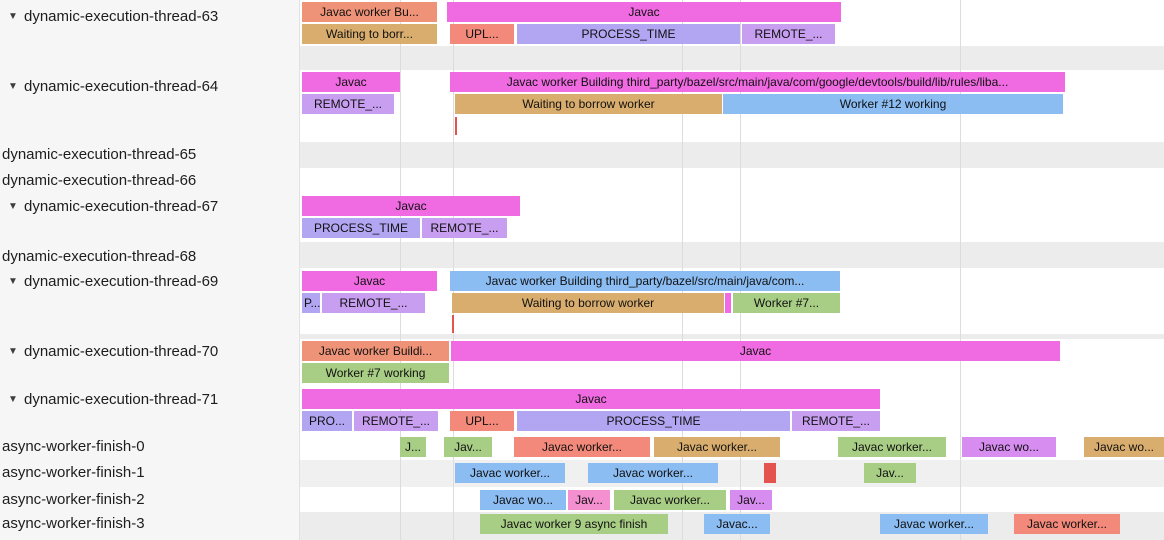 The height and width of the screenshot is (540, 1164). What do you see at coordinates (73, 500) in the screenshot?
I see `thread-name-label: async-worker-finish-2` at bounding box center [73, 500].